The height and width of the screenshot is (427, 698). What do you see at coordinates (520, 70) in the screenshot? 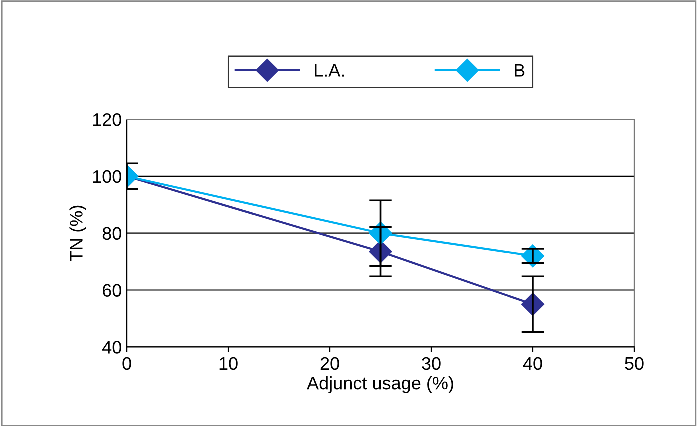
I see `legend-label: B` at bounding box center [520, 70].